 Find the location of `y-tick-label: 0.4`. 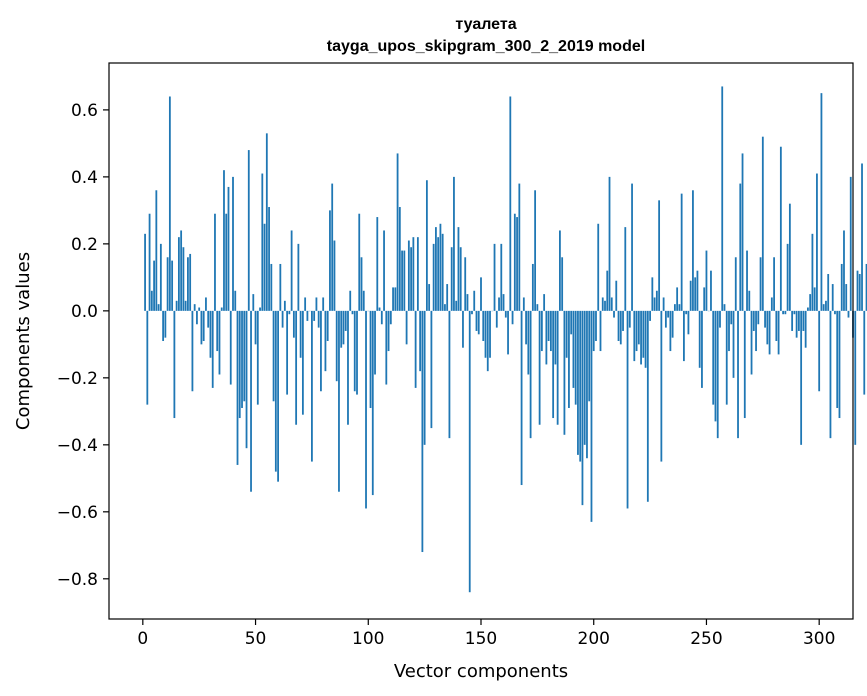

y-tick-label: 0.4 is located at coordinates (84, 178).